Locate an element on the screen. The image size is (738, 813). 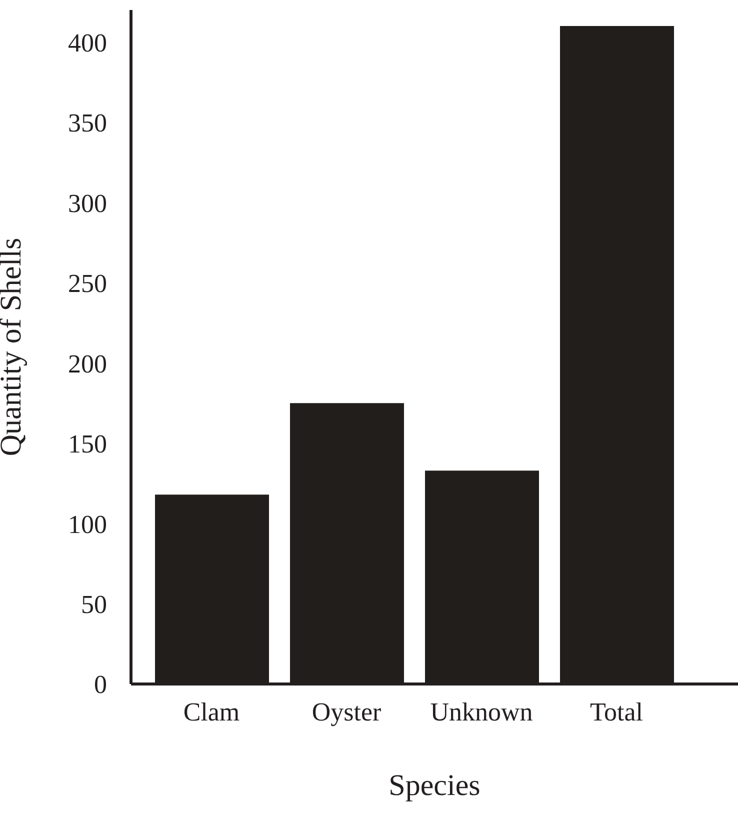
x-tick-label: Oyster is located at coordinates (347, 711).